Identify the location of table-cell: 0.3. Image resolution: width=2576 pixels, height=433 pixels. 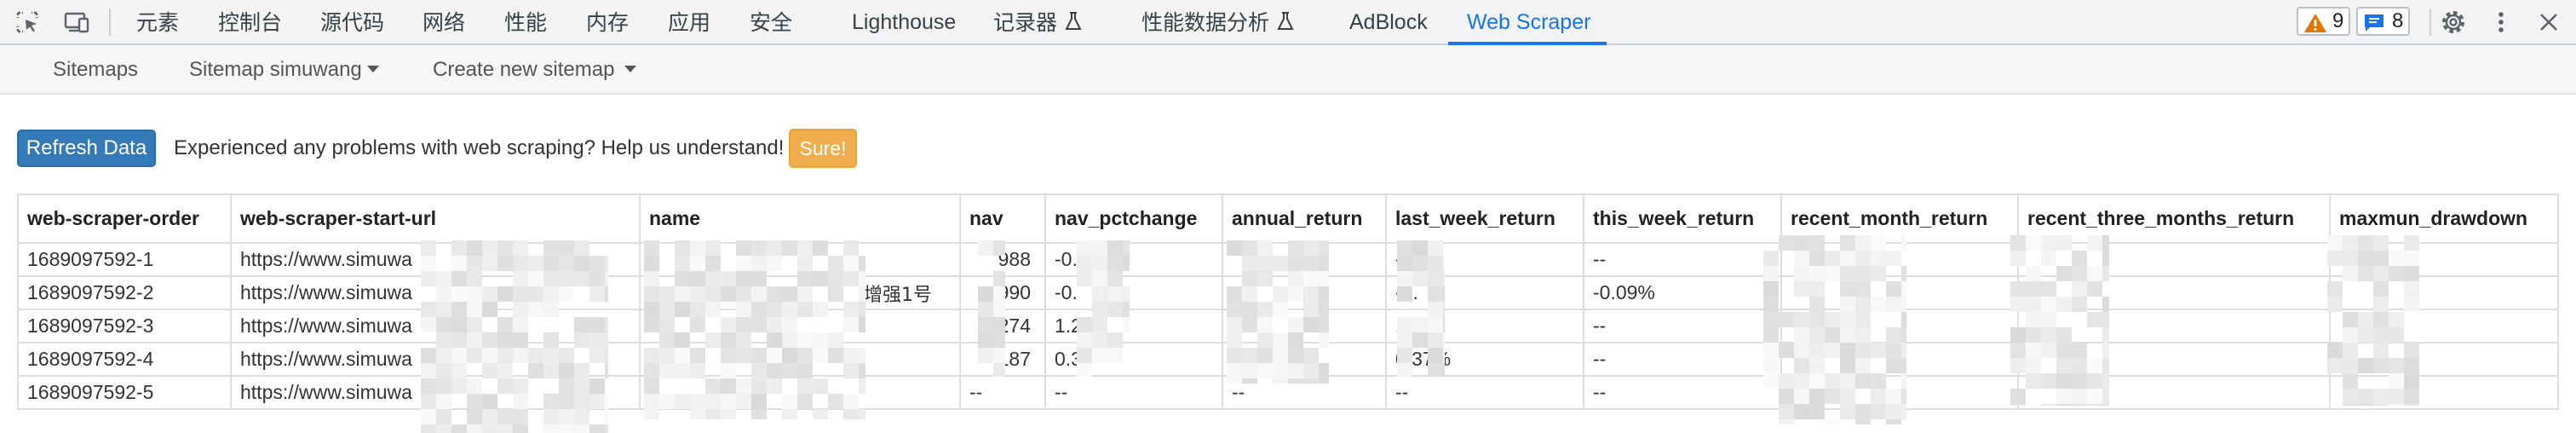
(1133, 359).